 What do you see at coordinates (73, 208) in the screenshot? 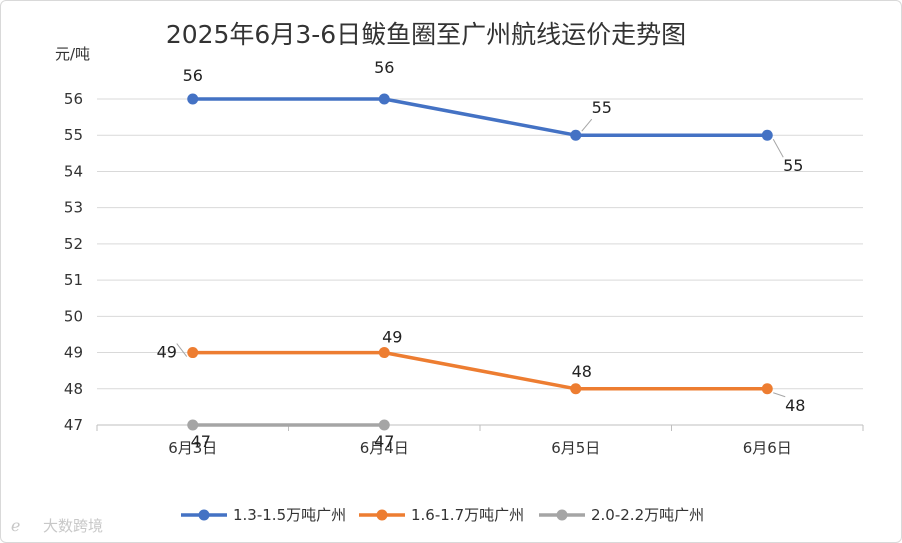
I see `y-tick-label: 53` at bounding box center [73, 208].